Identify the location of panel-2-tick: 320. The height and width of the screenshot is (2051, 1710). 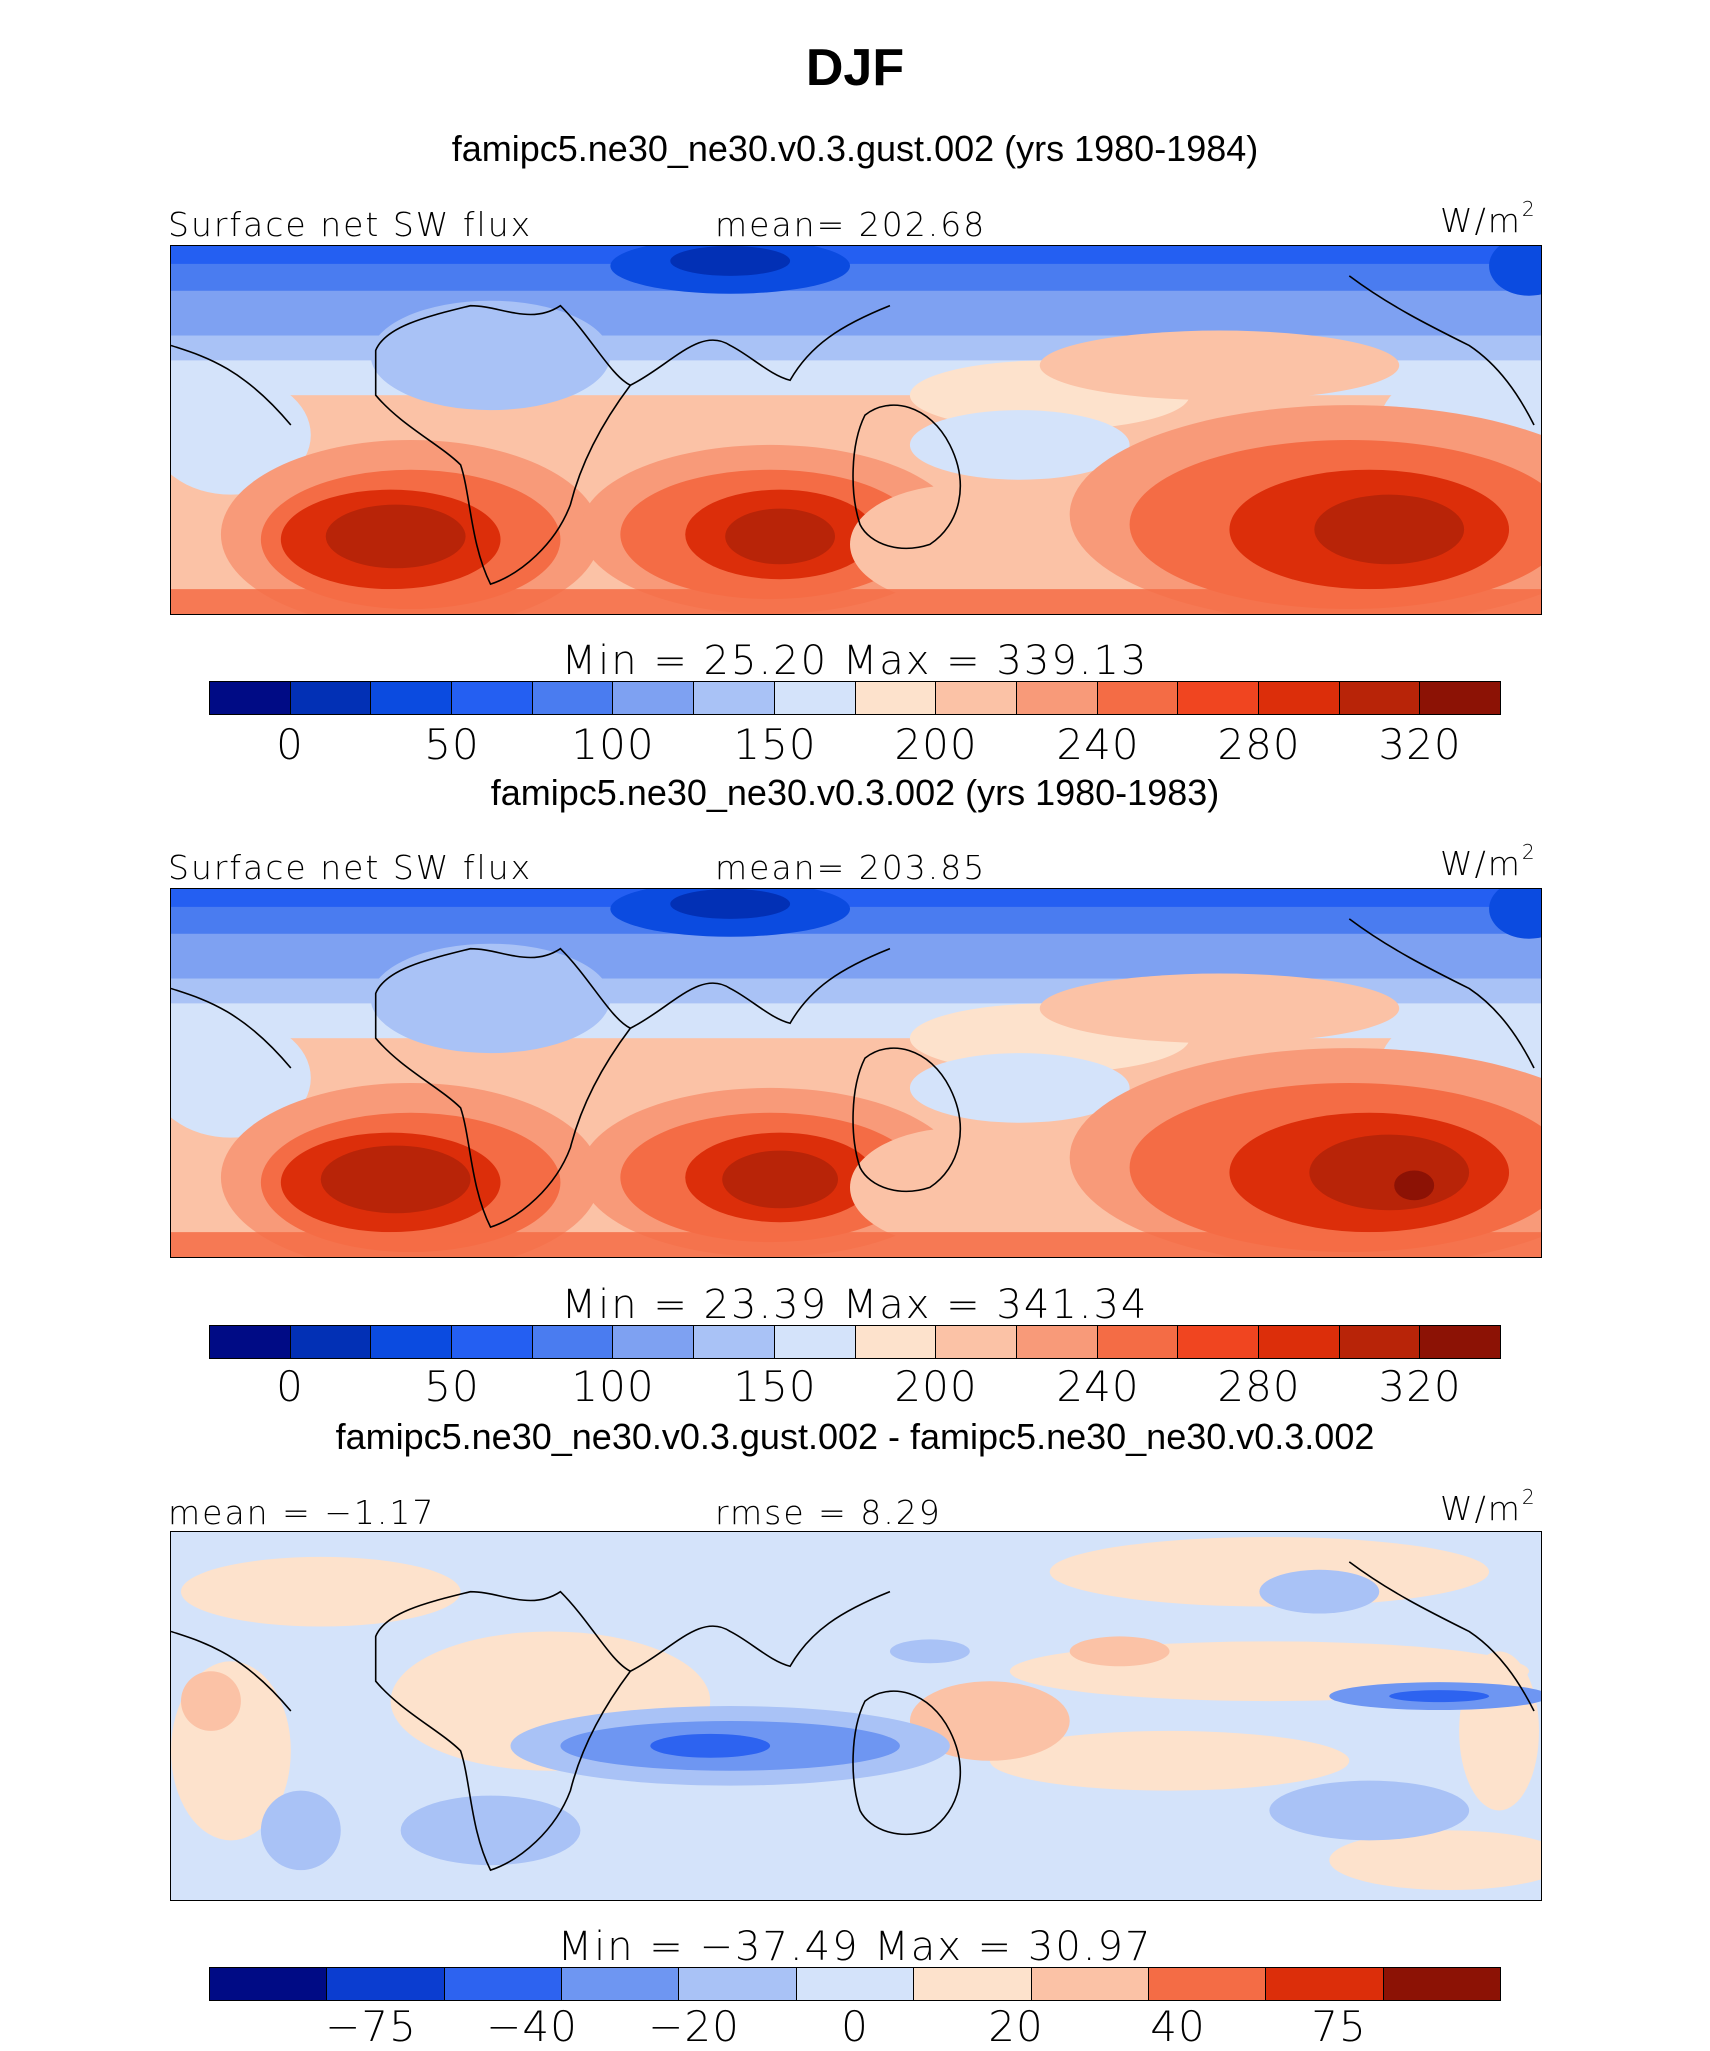
(1420, 1386).